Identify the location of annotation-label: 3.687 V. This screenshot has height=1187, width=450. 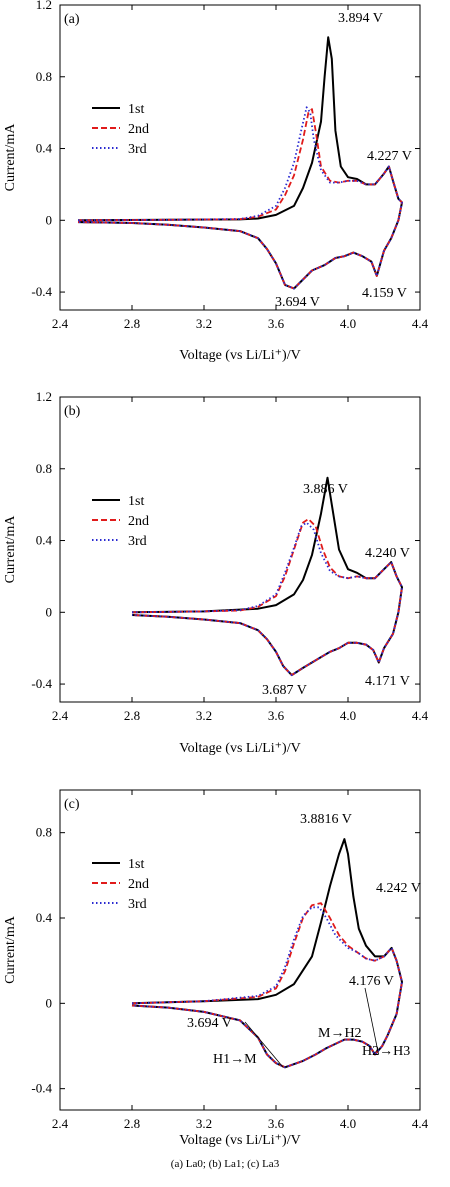
(284, 690).